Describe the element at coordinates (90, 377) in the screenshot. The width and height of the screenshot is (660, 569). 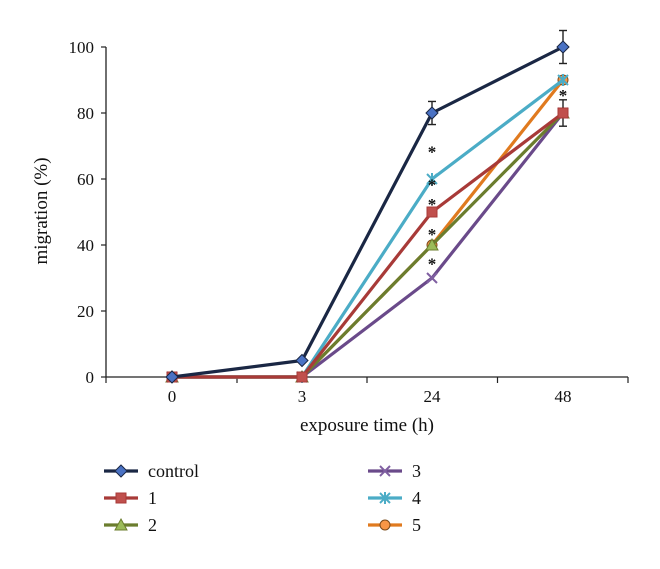
I see `y-tick-label: 0` at that location.